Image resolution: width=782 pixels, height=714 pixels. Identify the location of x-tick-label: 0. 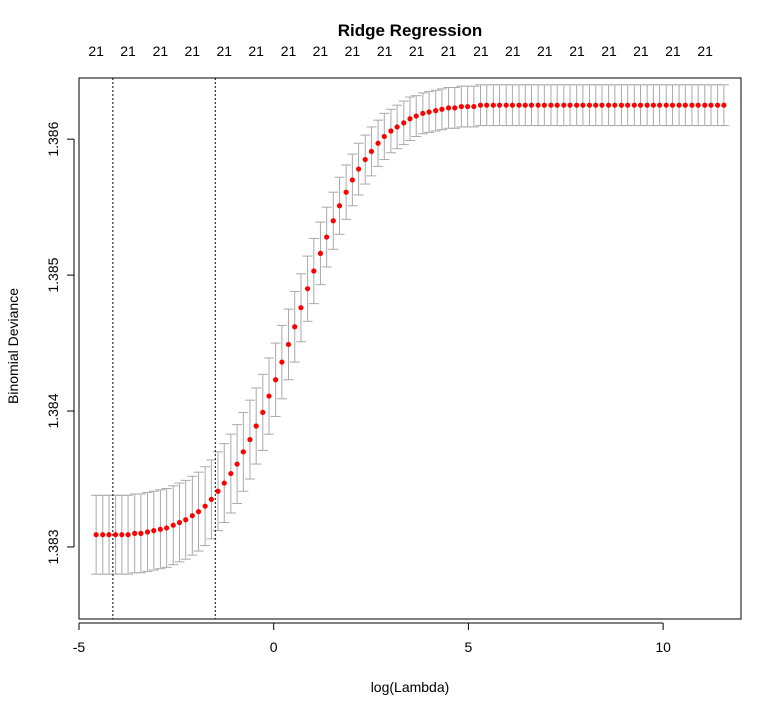
(274, 647).